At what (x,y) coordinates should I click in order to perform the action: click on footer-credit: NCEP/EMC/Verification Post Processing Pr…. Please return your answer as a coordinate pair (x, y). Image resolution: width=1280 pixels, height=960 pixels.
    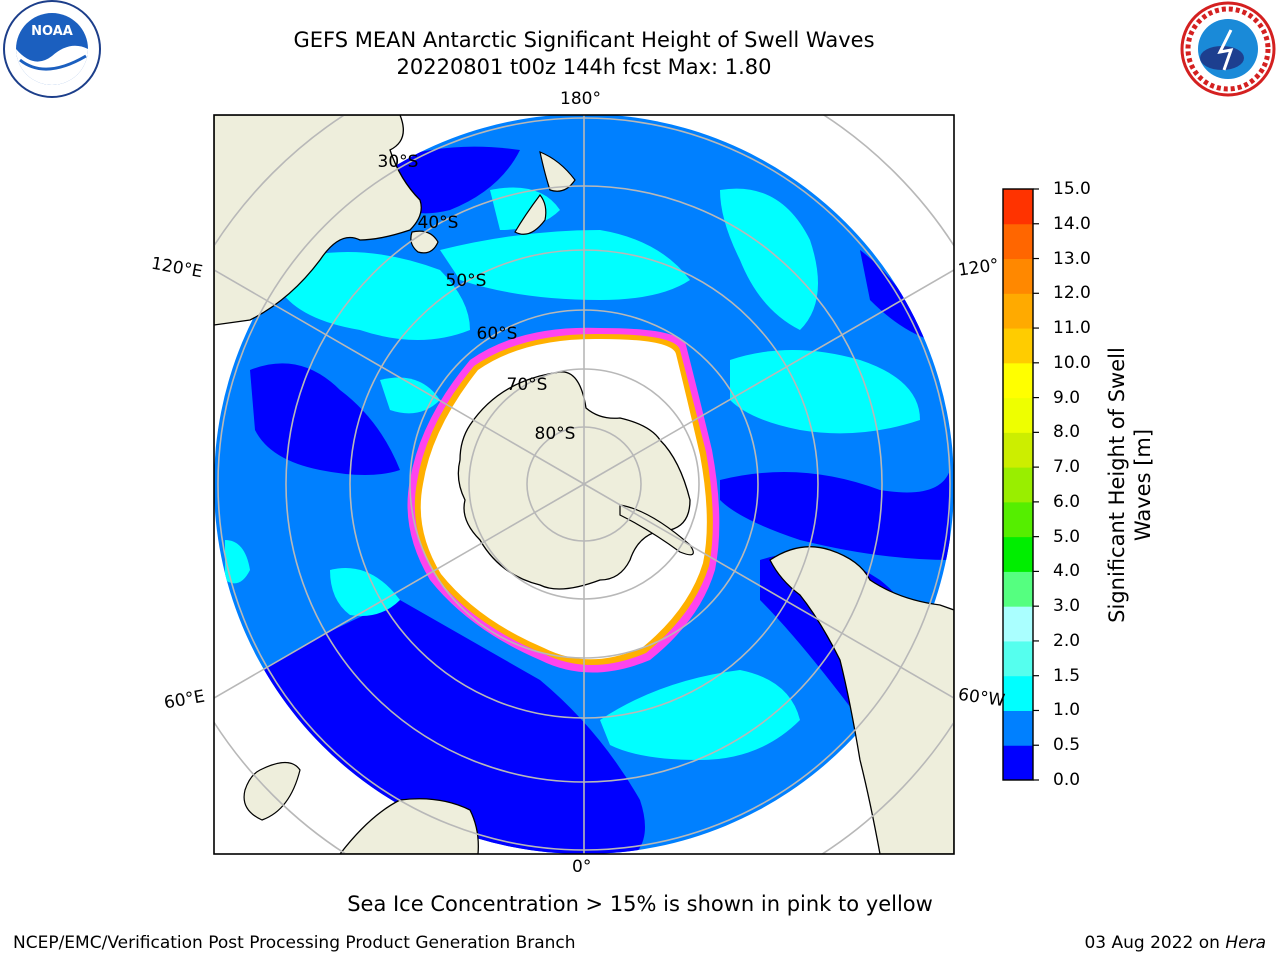
    Looking at the image, I should click on (294, 943).